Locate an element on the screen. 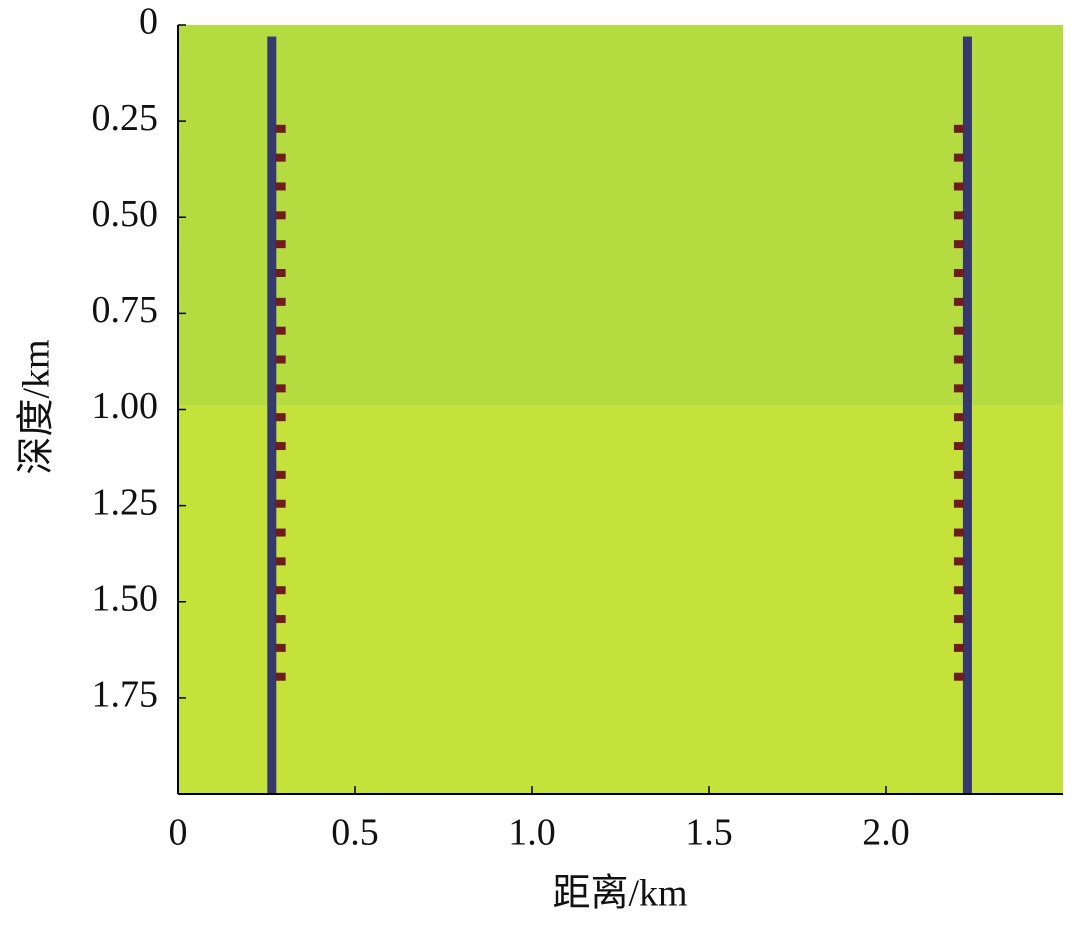  x-tick-label: 0 is located at coordinates (178, 833).